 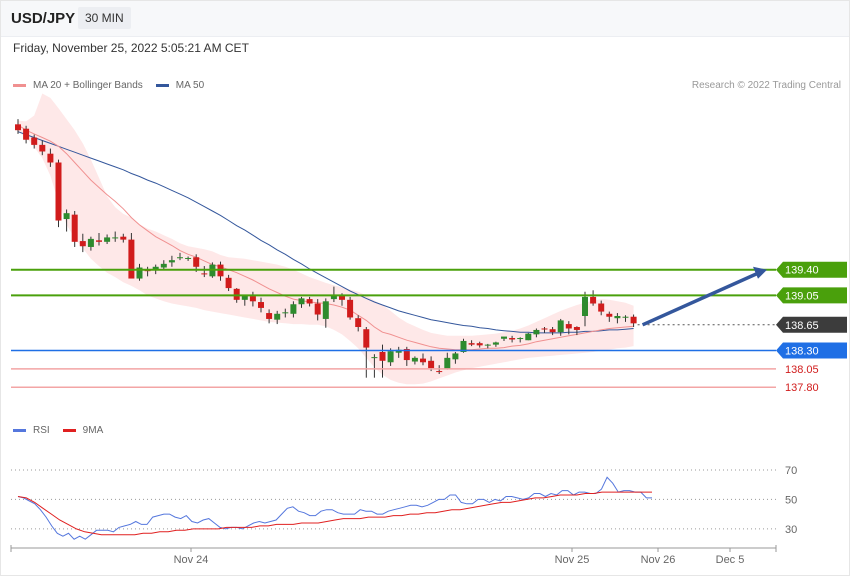 What do you see at coordinates (131, 48) in the screenshot?
I see `chart-datetime: Friday, November 25, 2022 5:05:21 AM CET` at bounding box center [131, 48].